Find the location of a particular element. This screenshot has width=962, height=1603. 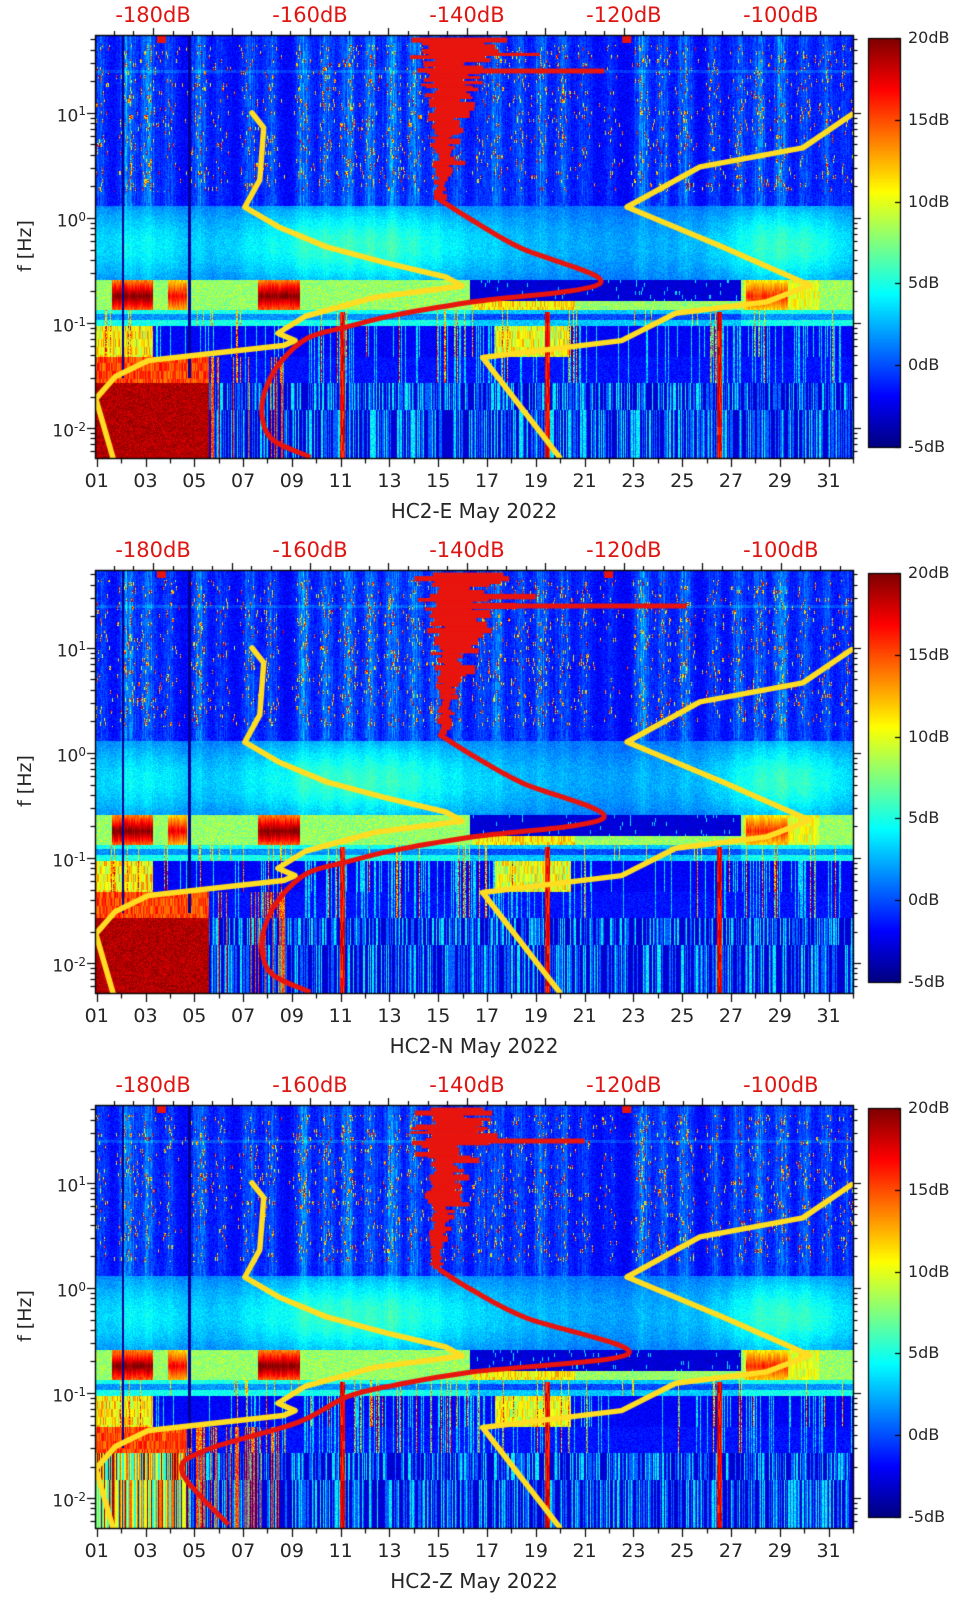

subplot-title-hc2-e: HC2-E May 2022 is located at coordinates (474, 511).